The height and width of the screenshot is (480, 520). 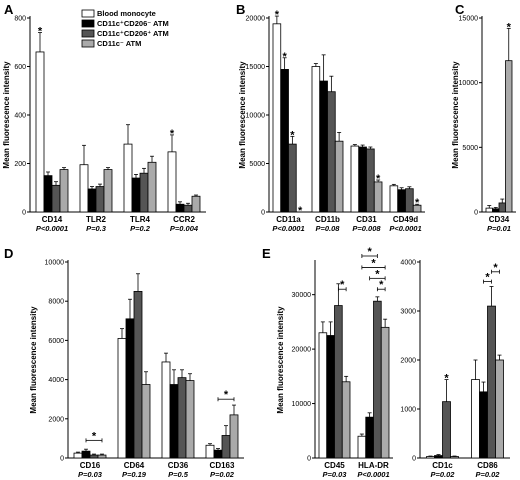 I want to click on p-value-label: P=0.2, so click(x=140, y=228).